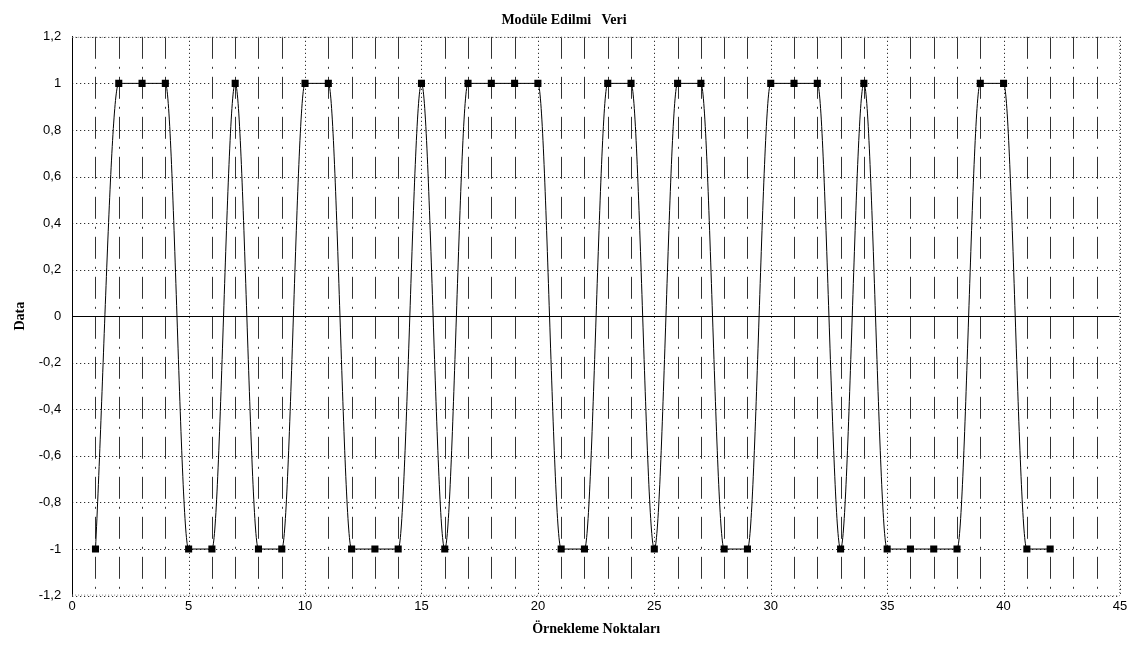 The width and height of the screenshot is (1144, 650). I want to click on y-tick-label: 0,8, so click(52, 129).